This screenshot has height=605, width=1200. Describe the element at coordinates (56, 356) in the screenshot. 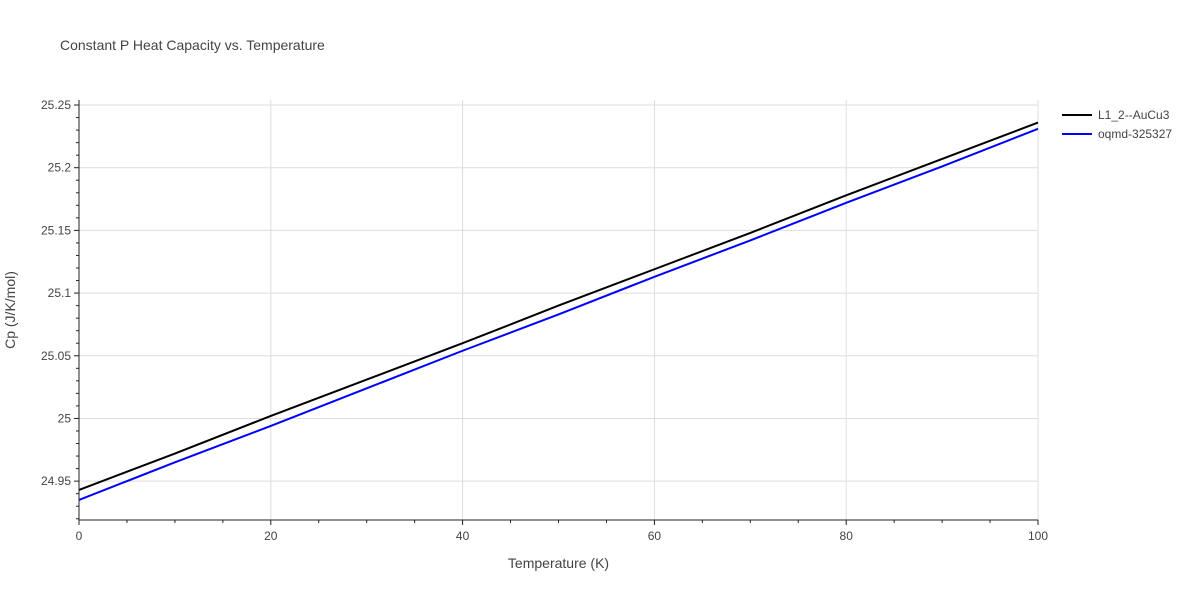

I see `y-tick-label: 25.05` at that location.